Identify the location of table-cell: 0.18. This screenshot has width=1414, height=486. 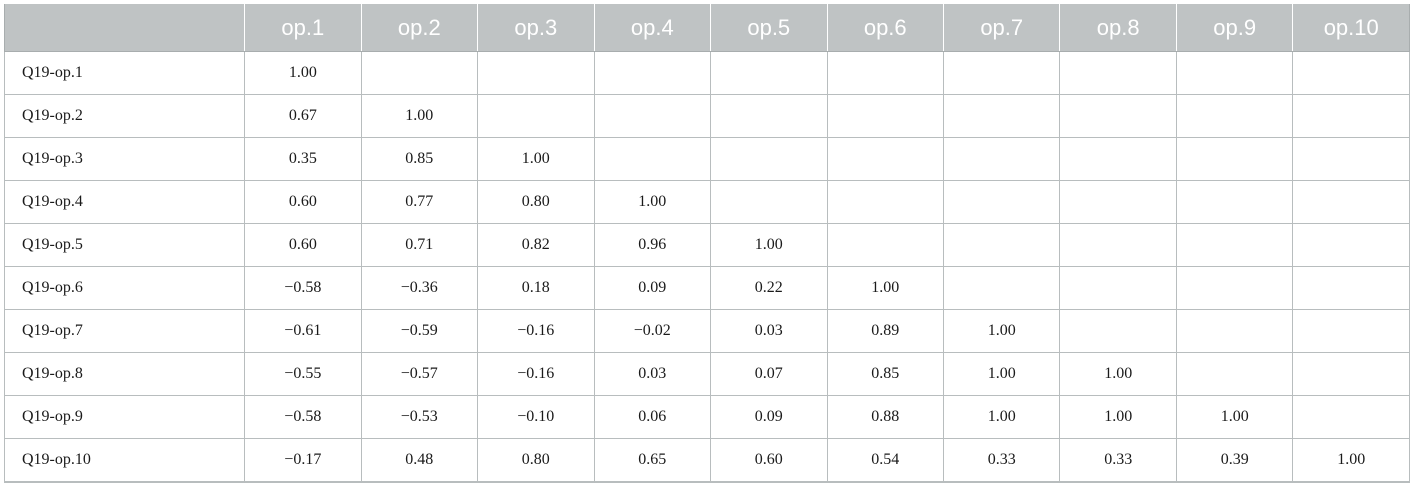
(536, 288).